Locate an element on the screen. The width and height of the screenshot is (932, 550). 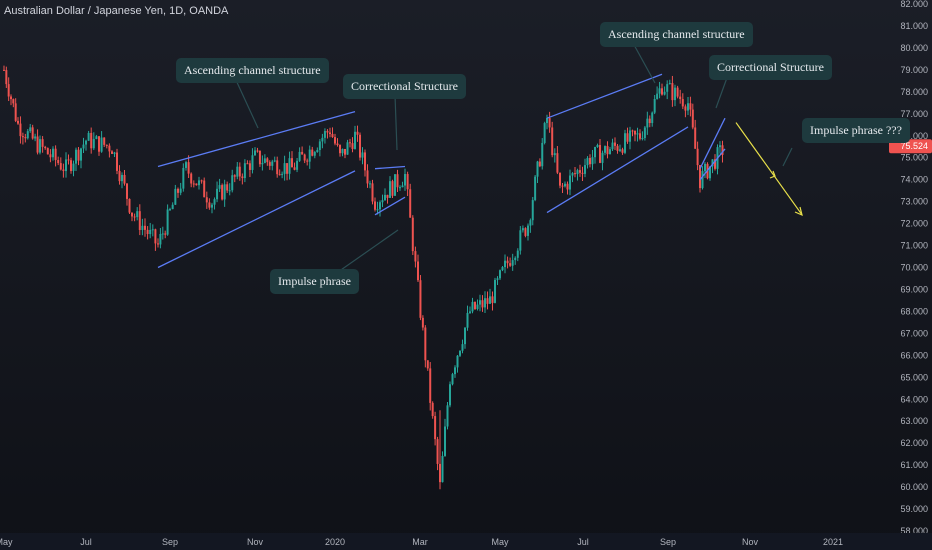
y-tick-label: 75.000 is located at coordinates (914, 158).